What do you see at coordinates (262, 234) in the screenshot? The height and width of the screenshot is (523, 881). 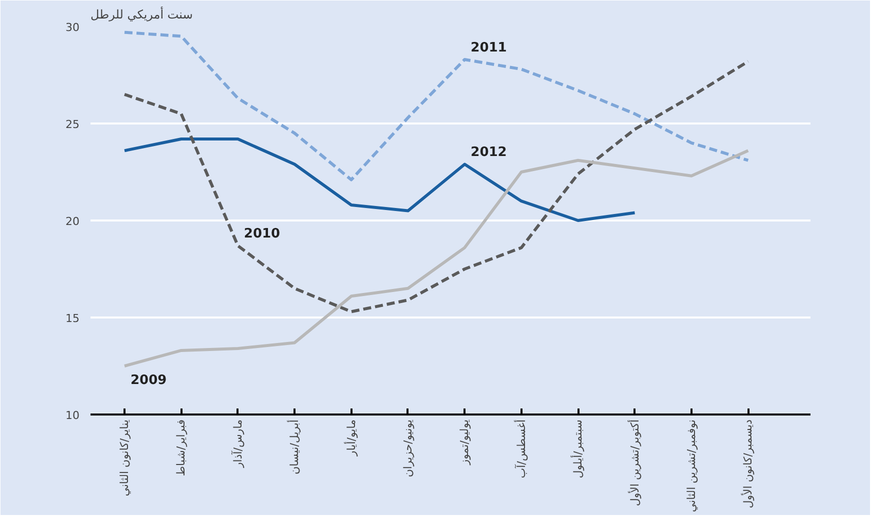 I see `series-label: 2010` at bounding box center [262, 234].